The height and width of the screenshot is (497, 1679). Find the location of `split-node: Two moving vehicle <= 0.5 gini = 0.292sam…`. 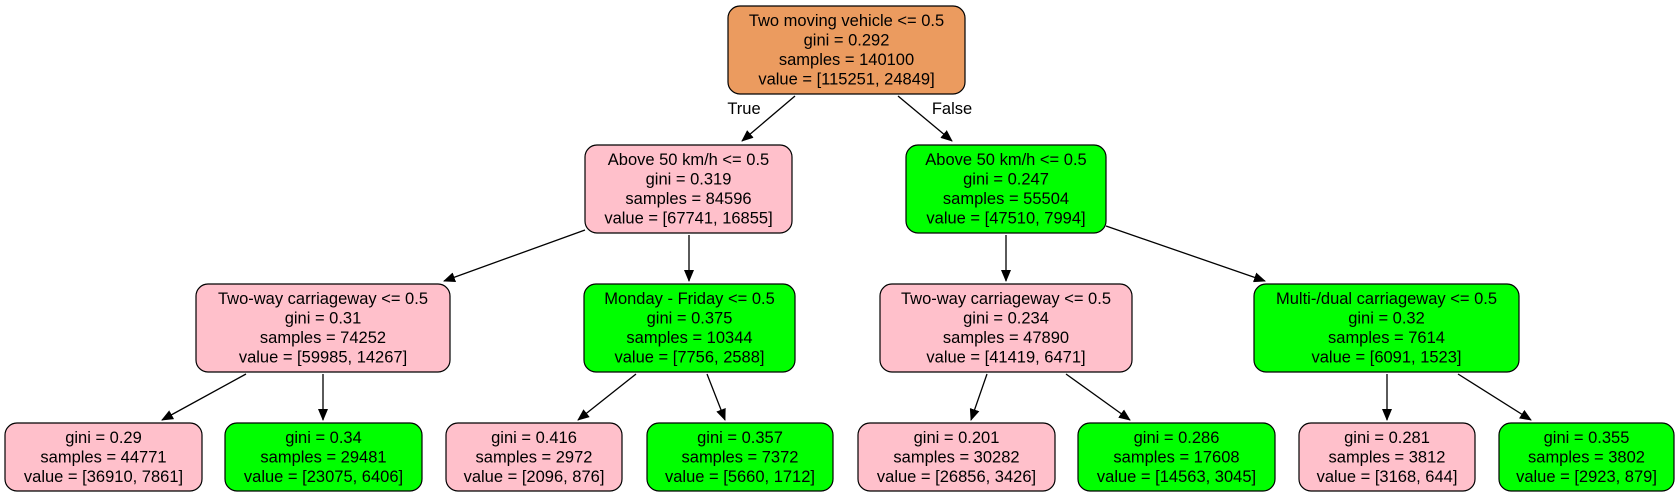

split-node: Two moving vehicle <= 0.5 gini = 0.292sam… is located at coordinates (846, 50).